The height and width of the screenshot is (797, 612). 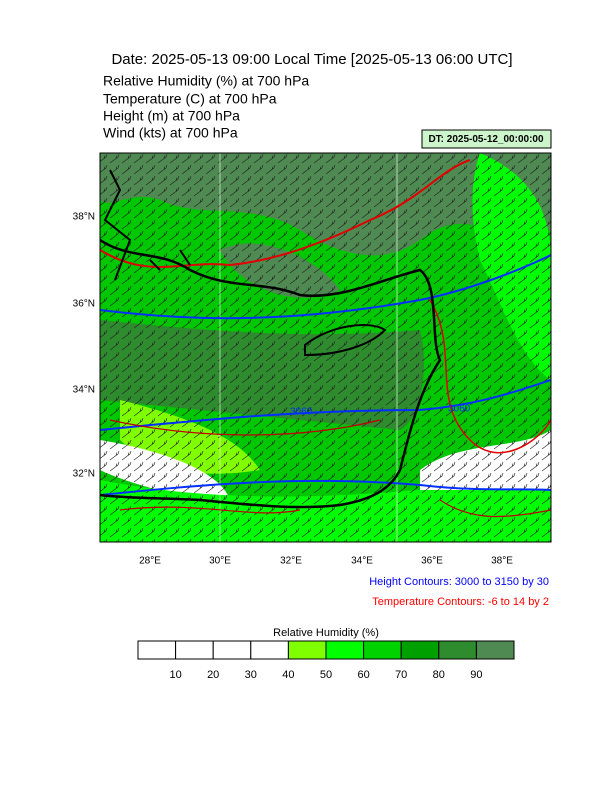 What do you see at coordinates (171, 116) in the screenshot?
I see `field-label: Height (m) at 700 hPa` at bounding box center [171, 116].